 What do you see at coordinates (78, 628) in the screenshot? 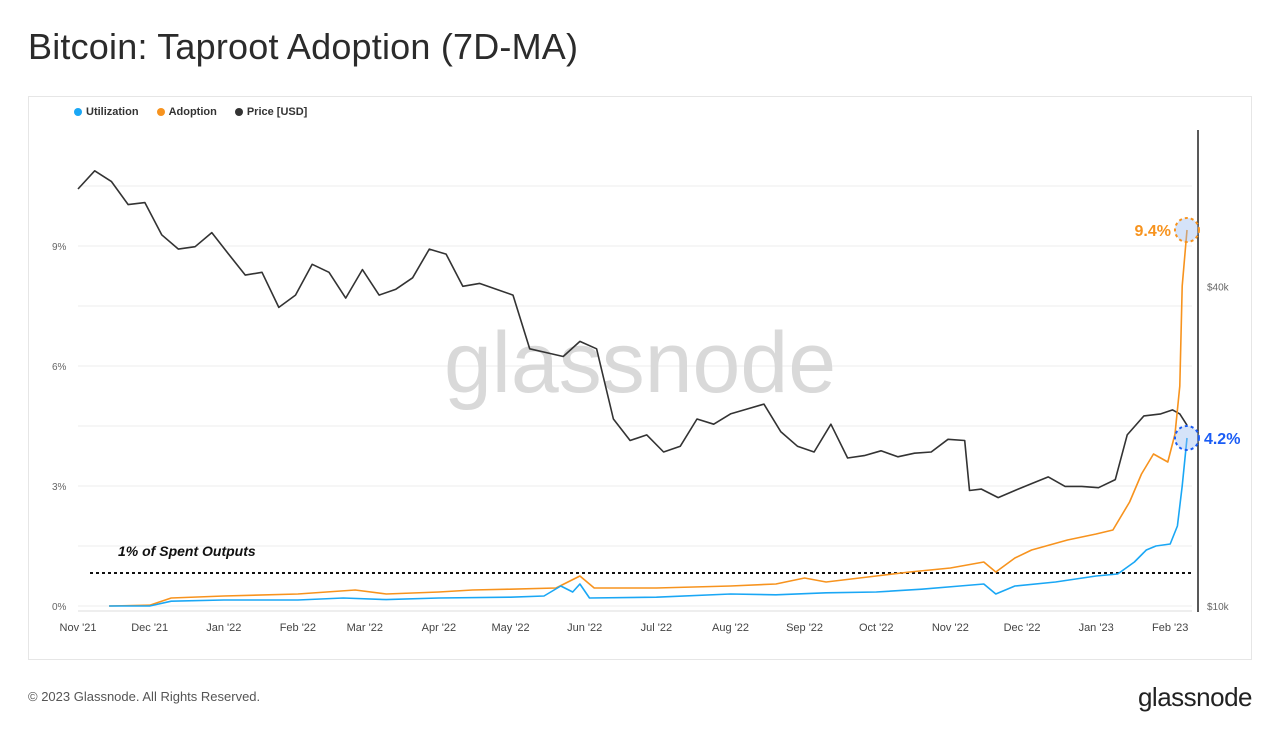
I see `x-tick: Nov '21` at bounding box center [78, 628].